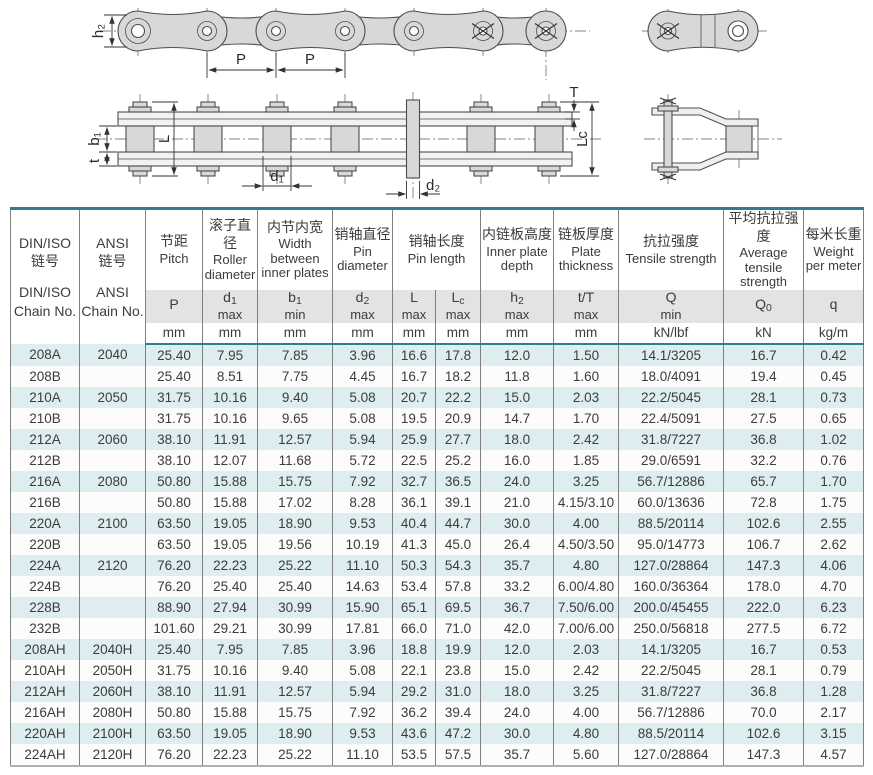 The height and width of the screenshot is (775, 873). Describe the element at coordinates (45, 439) in the screenshot. I see `cell-din-no: 212A` at that location.